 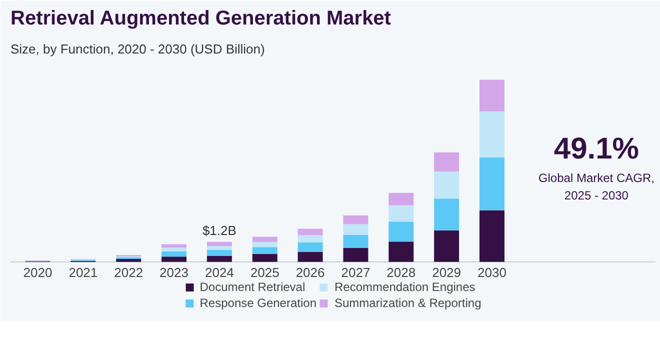 What do you see at coordinates (596, 149) in the screenshot?
I see `text: 49.1%` at bounding box center [596, 149].